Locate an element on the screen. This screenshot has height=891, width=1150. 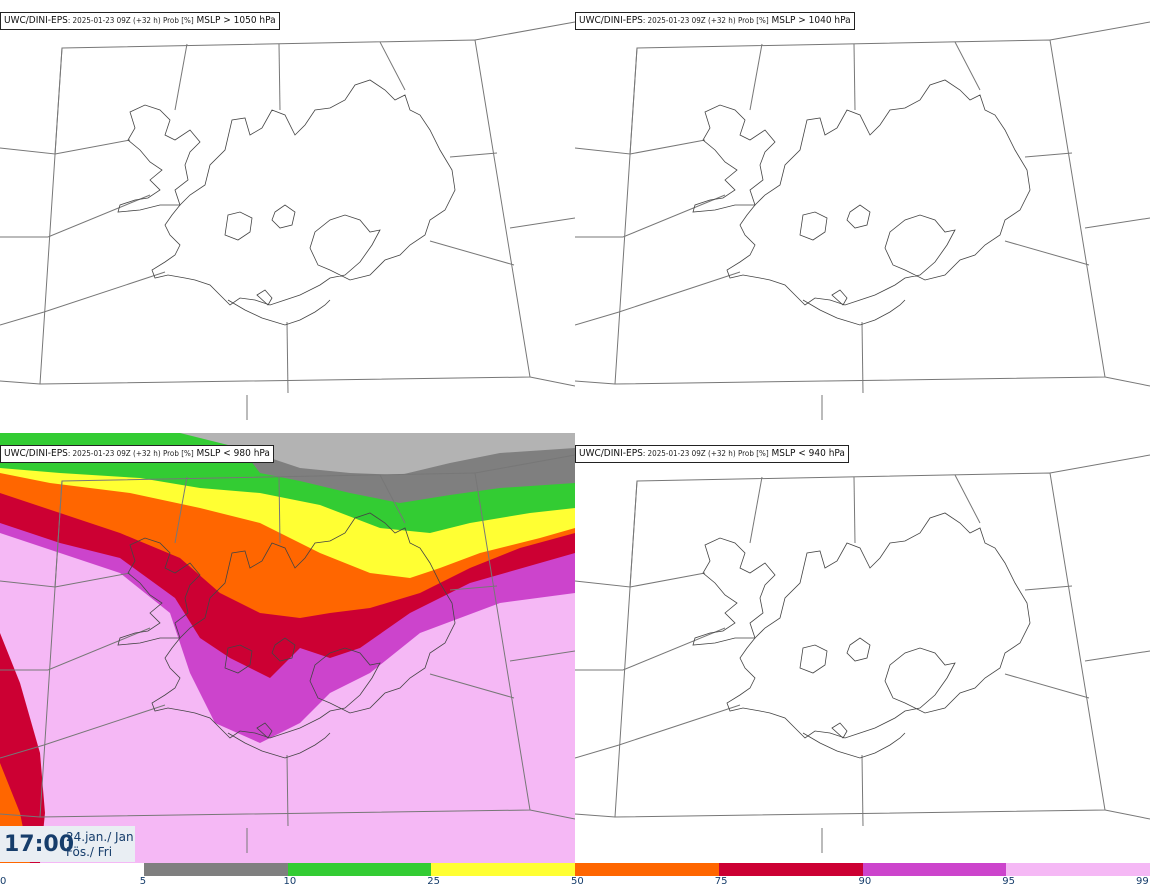
colorbar-legend: 0 5 10 25 50 75 90 95 99 is located at coordinates (575, 876).